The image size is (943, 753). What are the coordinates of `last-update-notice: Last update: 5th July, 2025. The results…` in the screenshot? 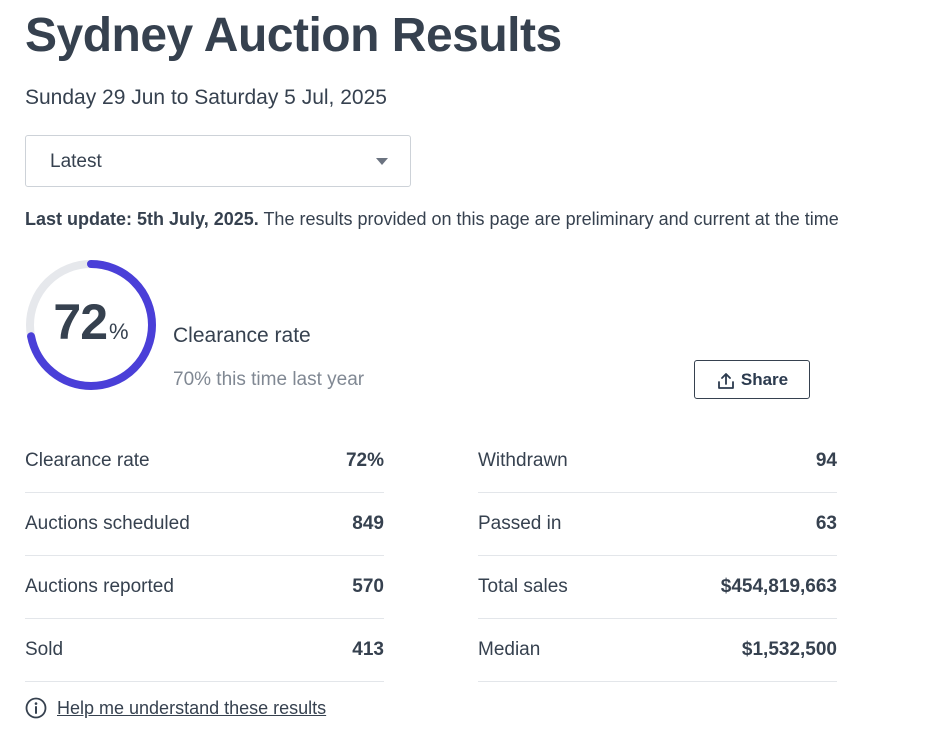 It's located at (484, 219).